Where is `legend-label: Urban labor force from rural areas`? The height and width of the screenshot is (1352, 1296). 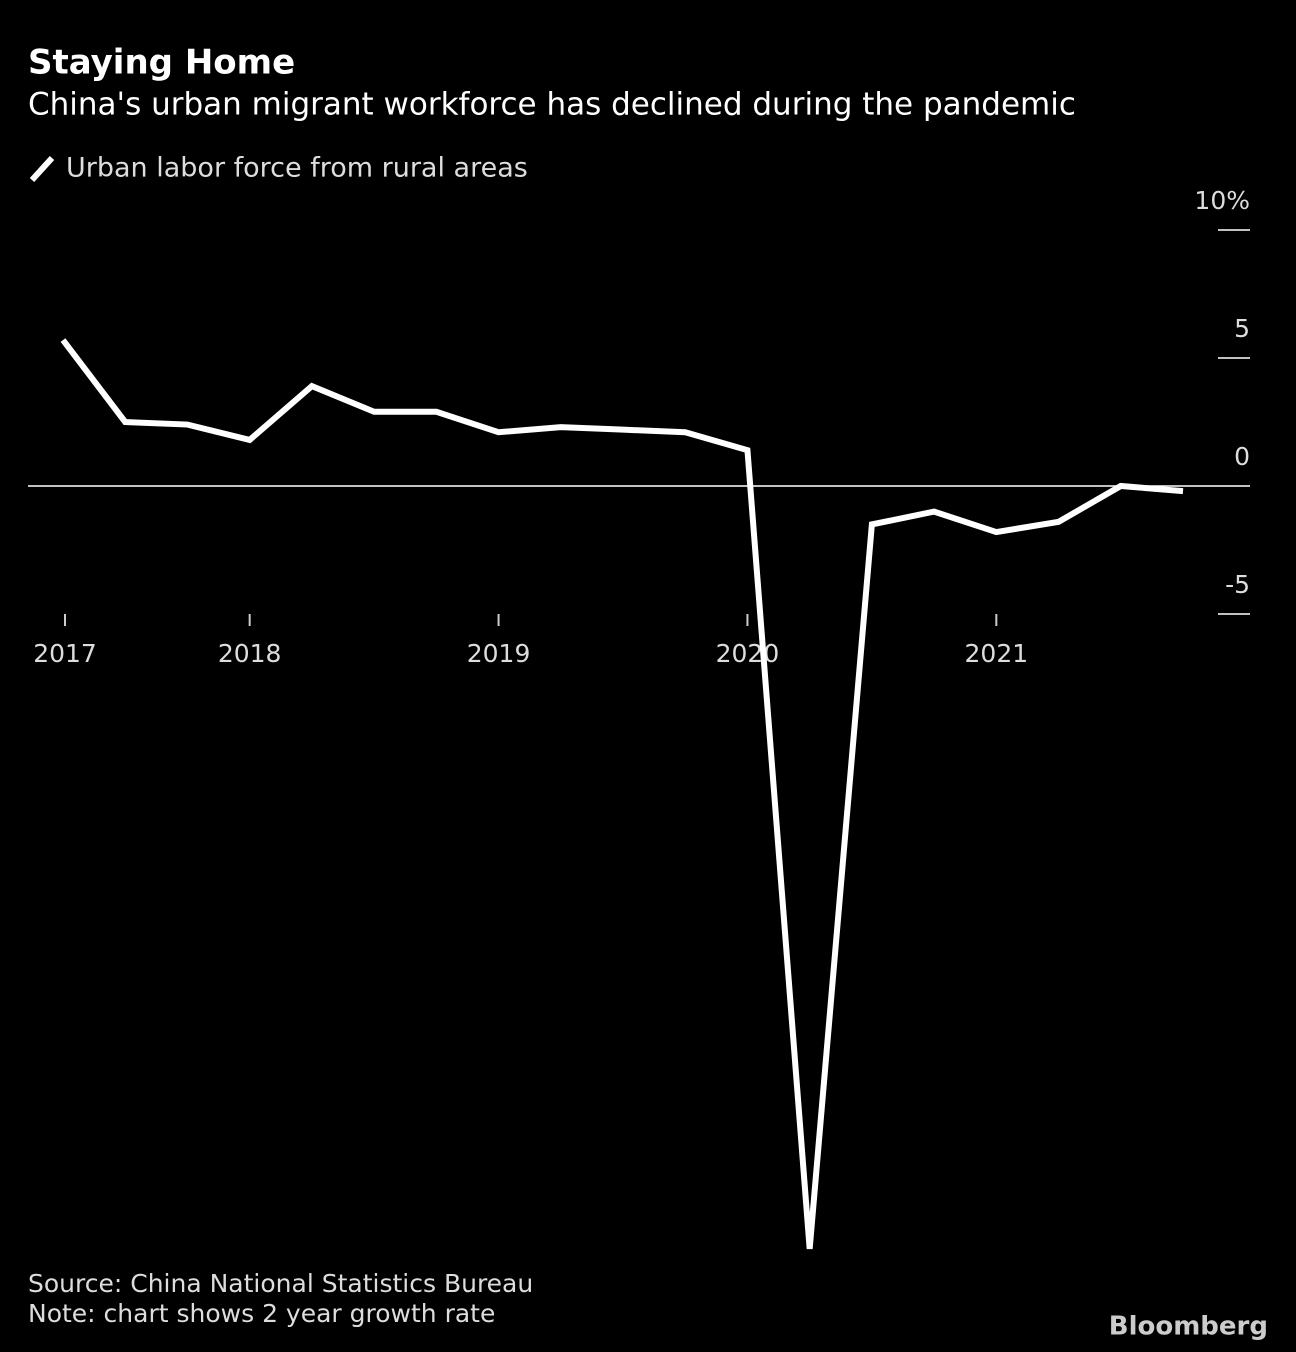 legend-label: Urban labor force from rural areas is located at coordinates (297, 168).